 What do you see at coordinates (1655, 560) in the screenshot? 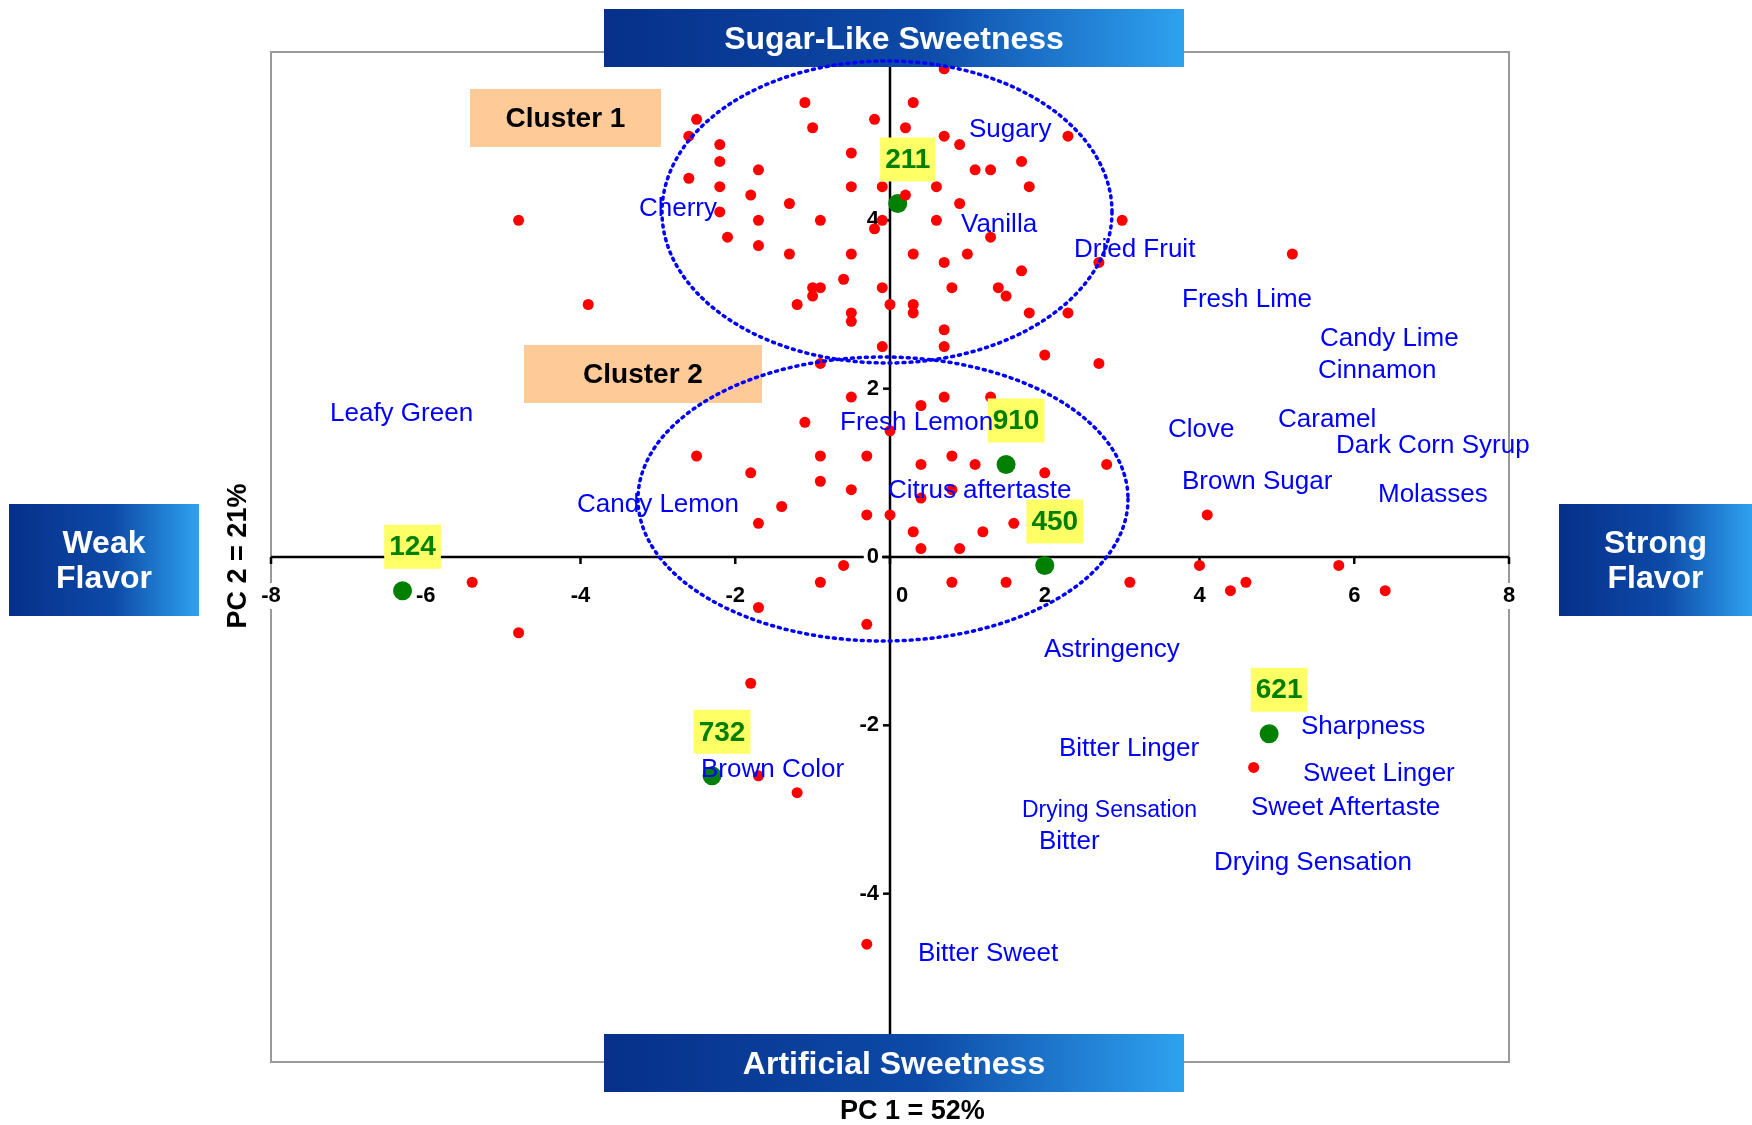
I see `heading-banner: Strong Flavor` at bounding box center [1655, 560].